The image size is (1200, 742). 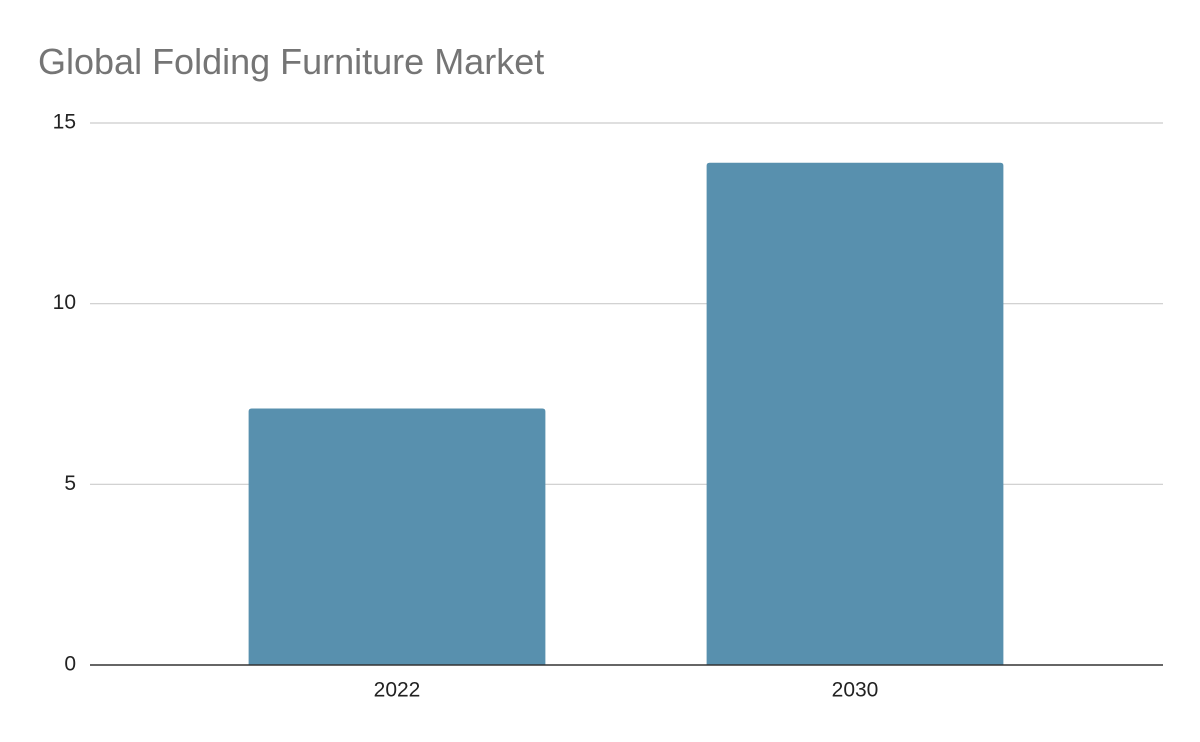 I want to click on chart-title: Global Folding Furniture Market, so click(x=291, y=61).